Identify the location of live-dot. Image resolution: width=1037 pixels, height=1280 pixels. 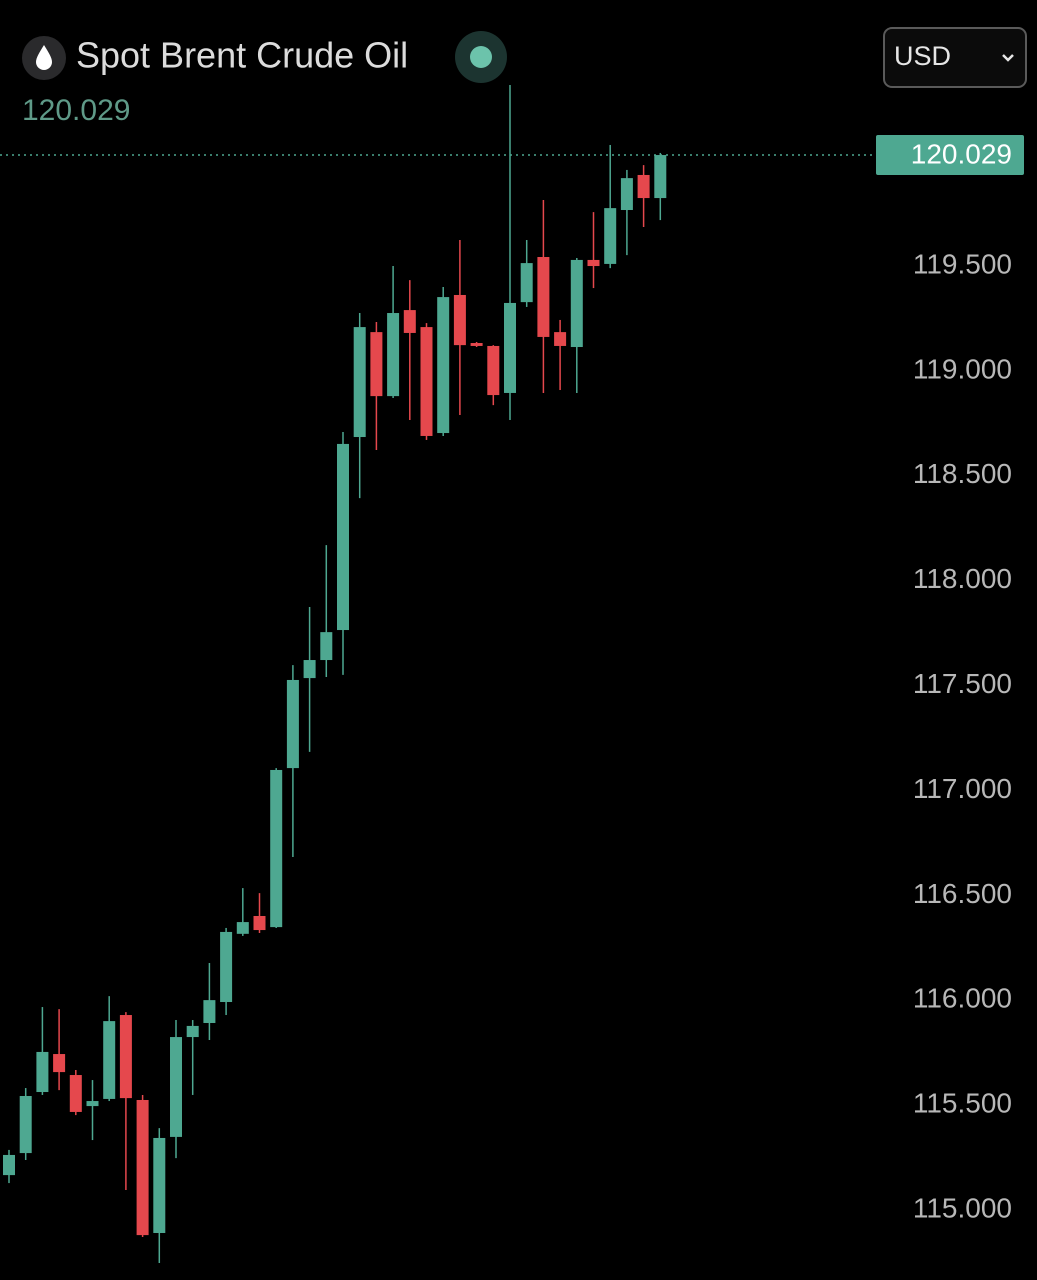
(481, 57).